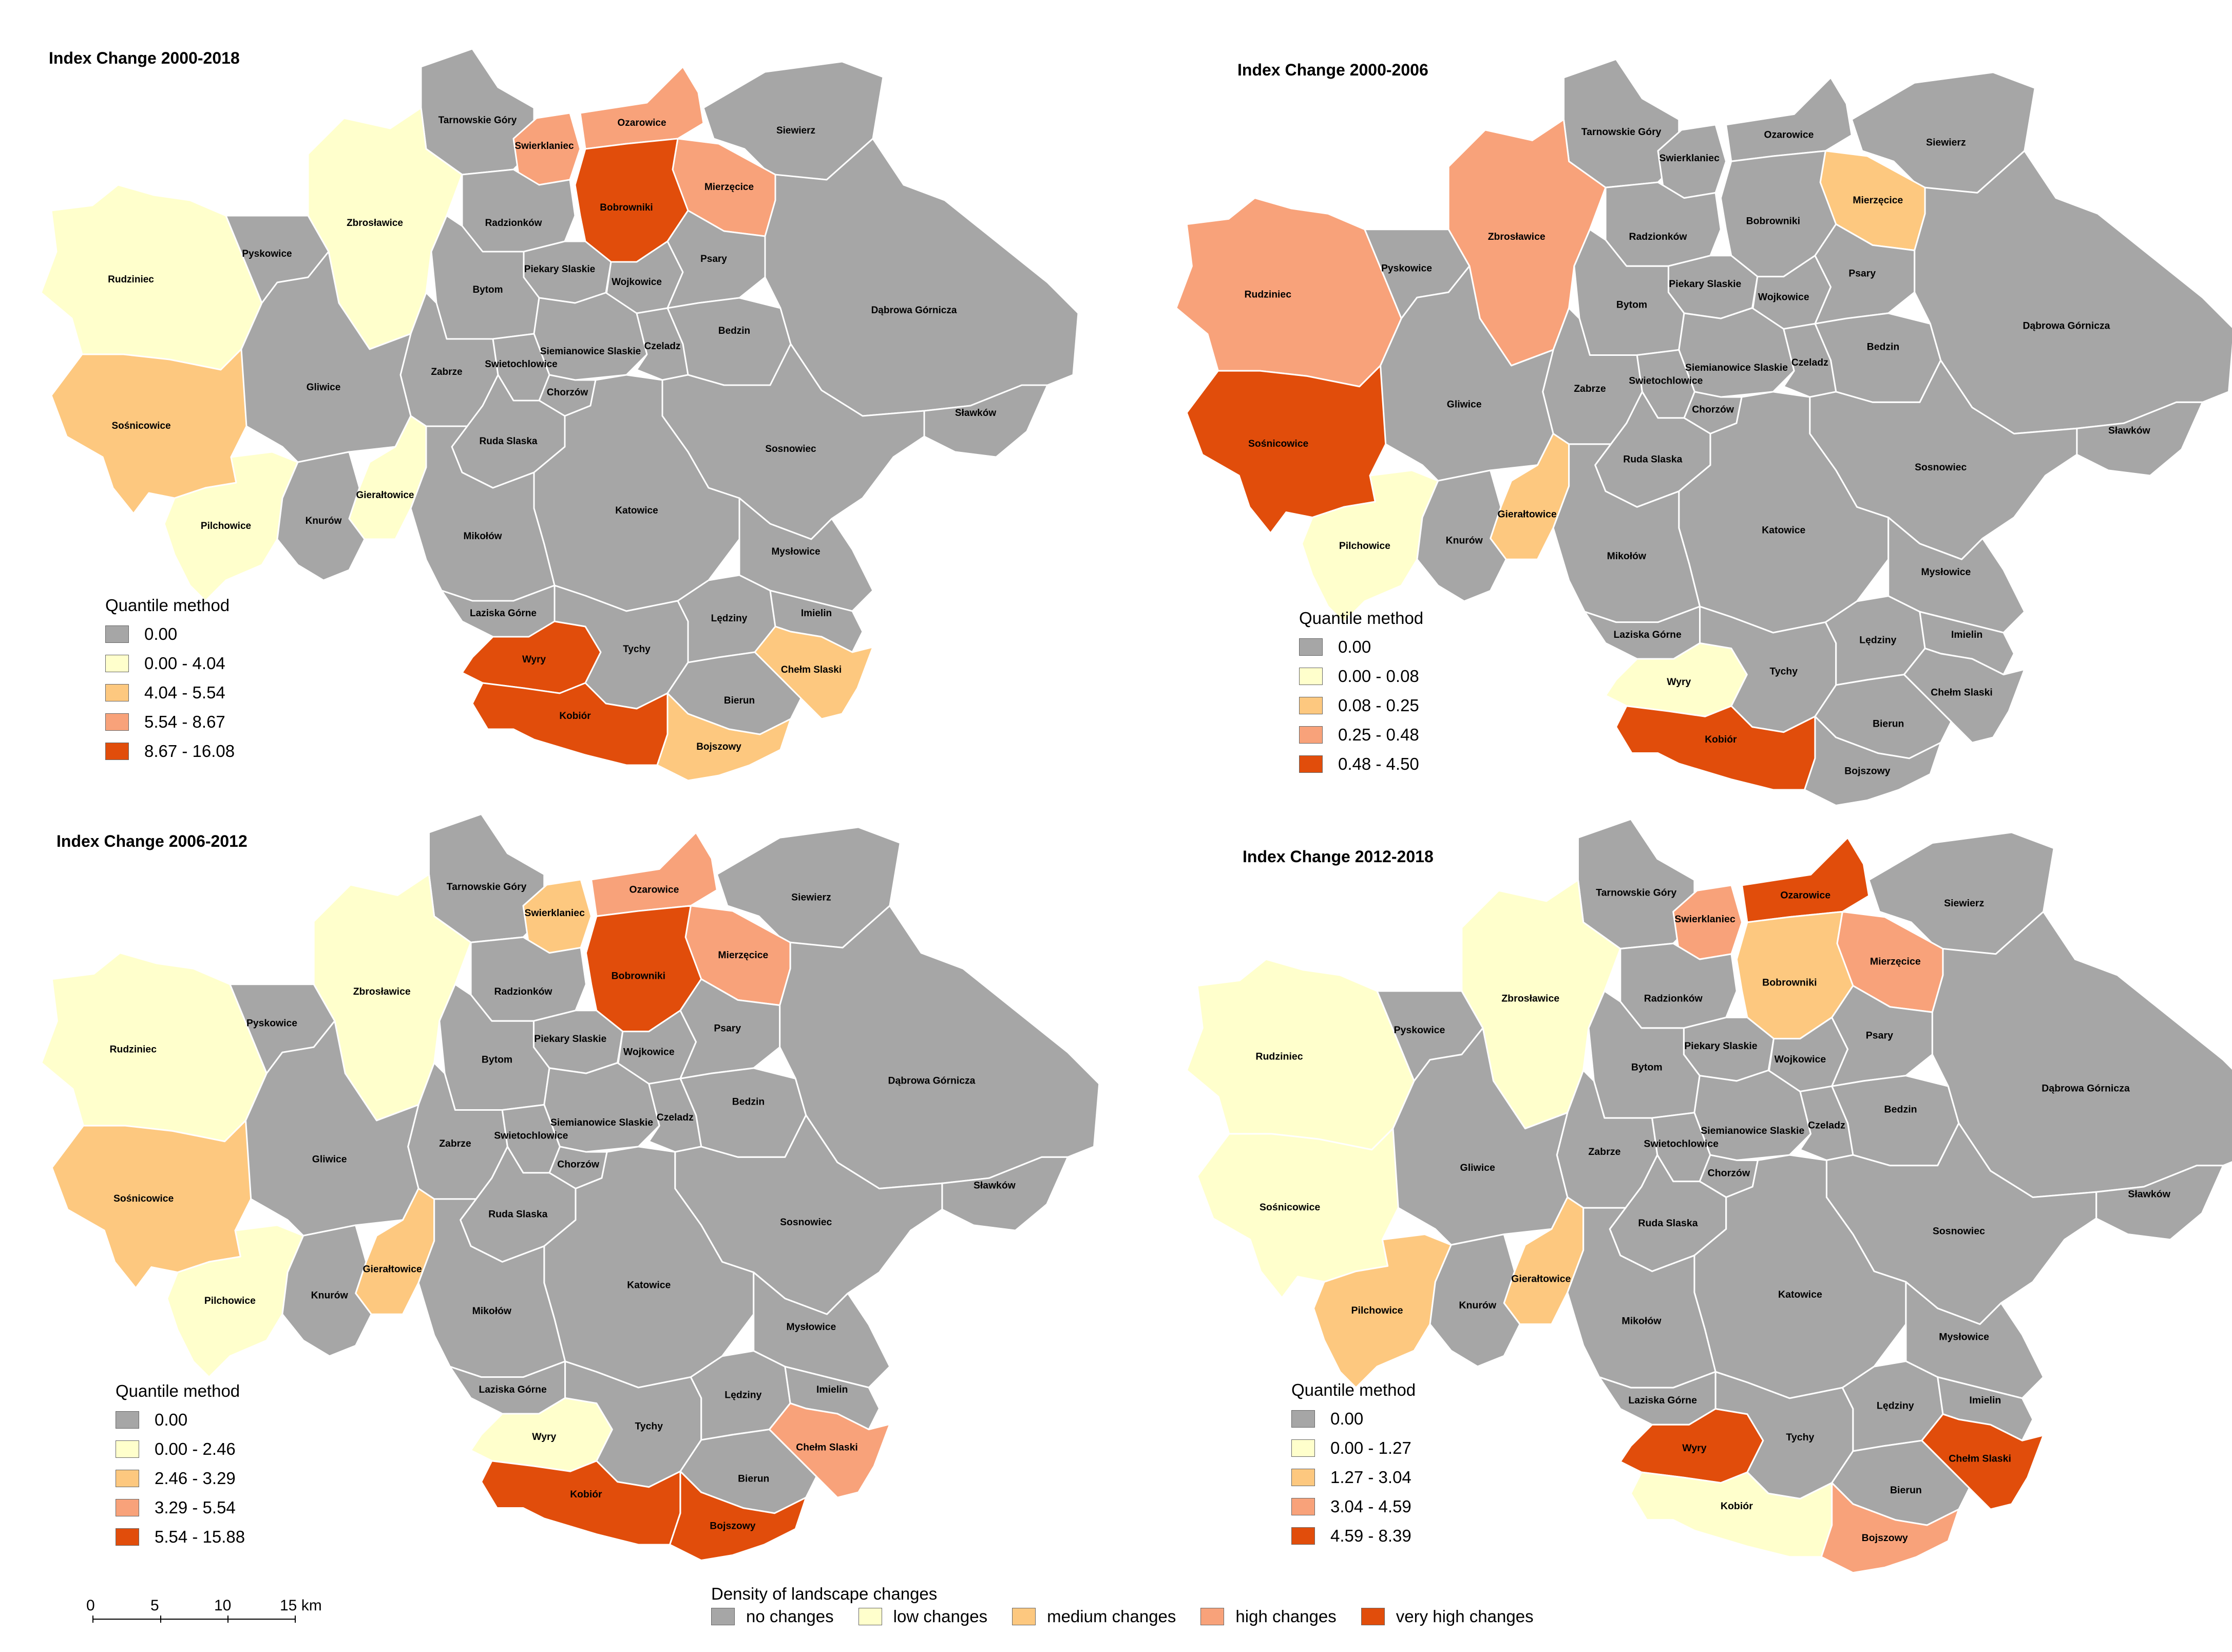 This screenshot has width=2232, height=1652. I want to click on legend-label: 0.00 - 0.08, so click(1378, 676).